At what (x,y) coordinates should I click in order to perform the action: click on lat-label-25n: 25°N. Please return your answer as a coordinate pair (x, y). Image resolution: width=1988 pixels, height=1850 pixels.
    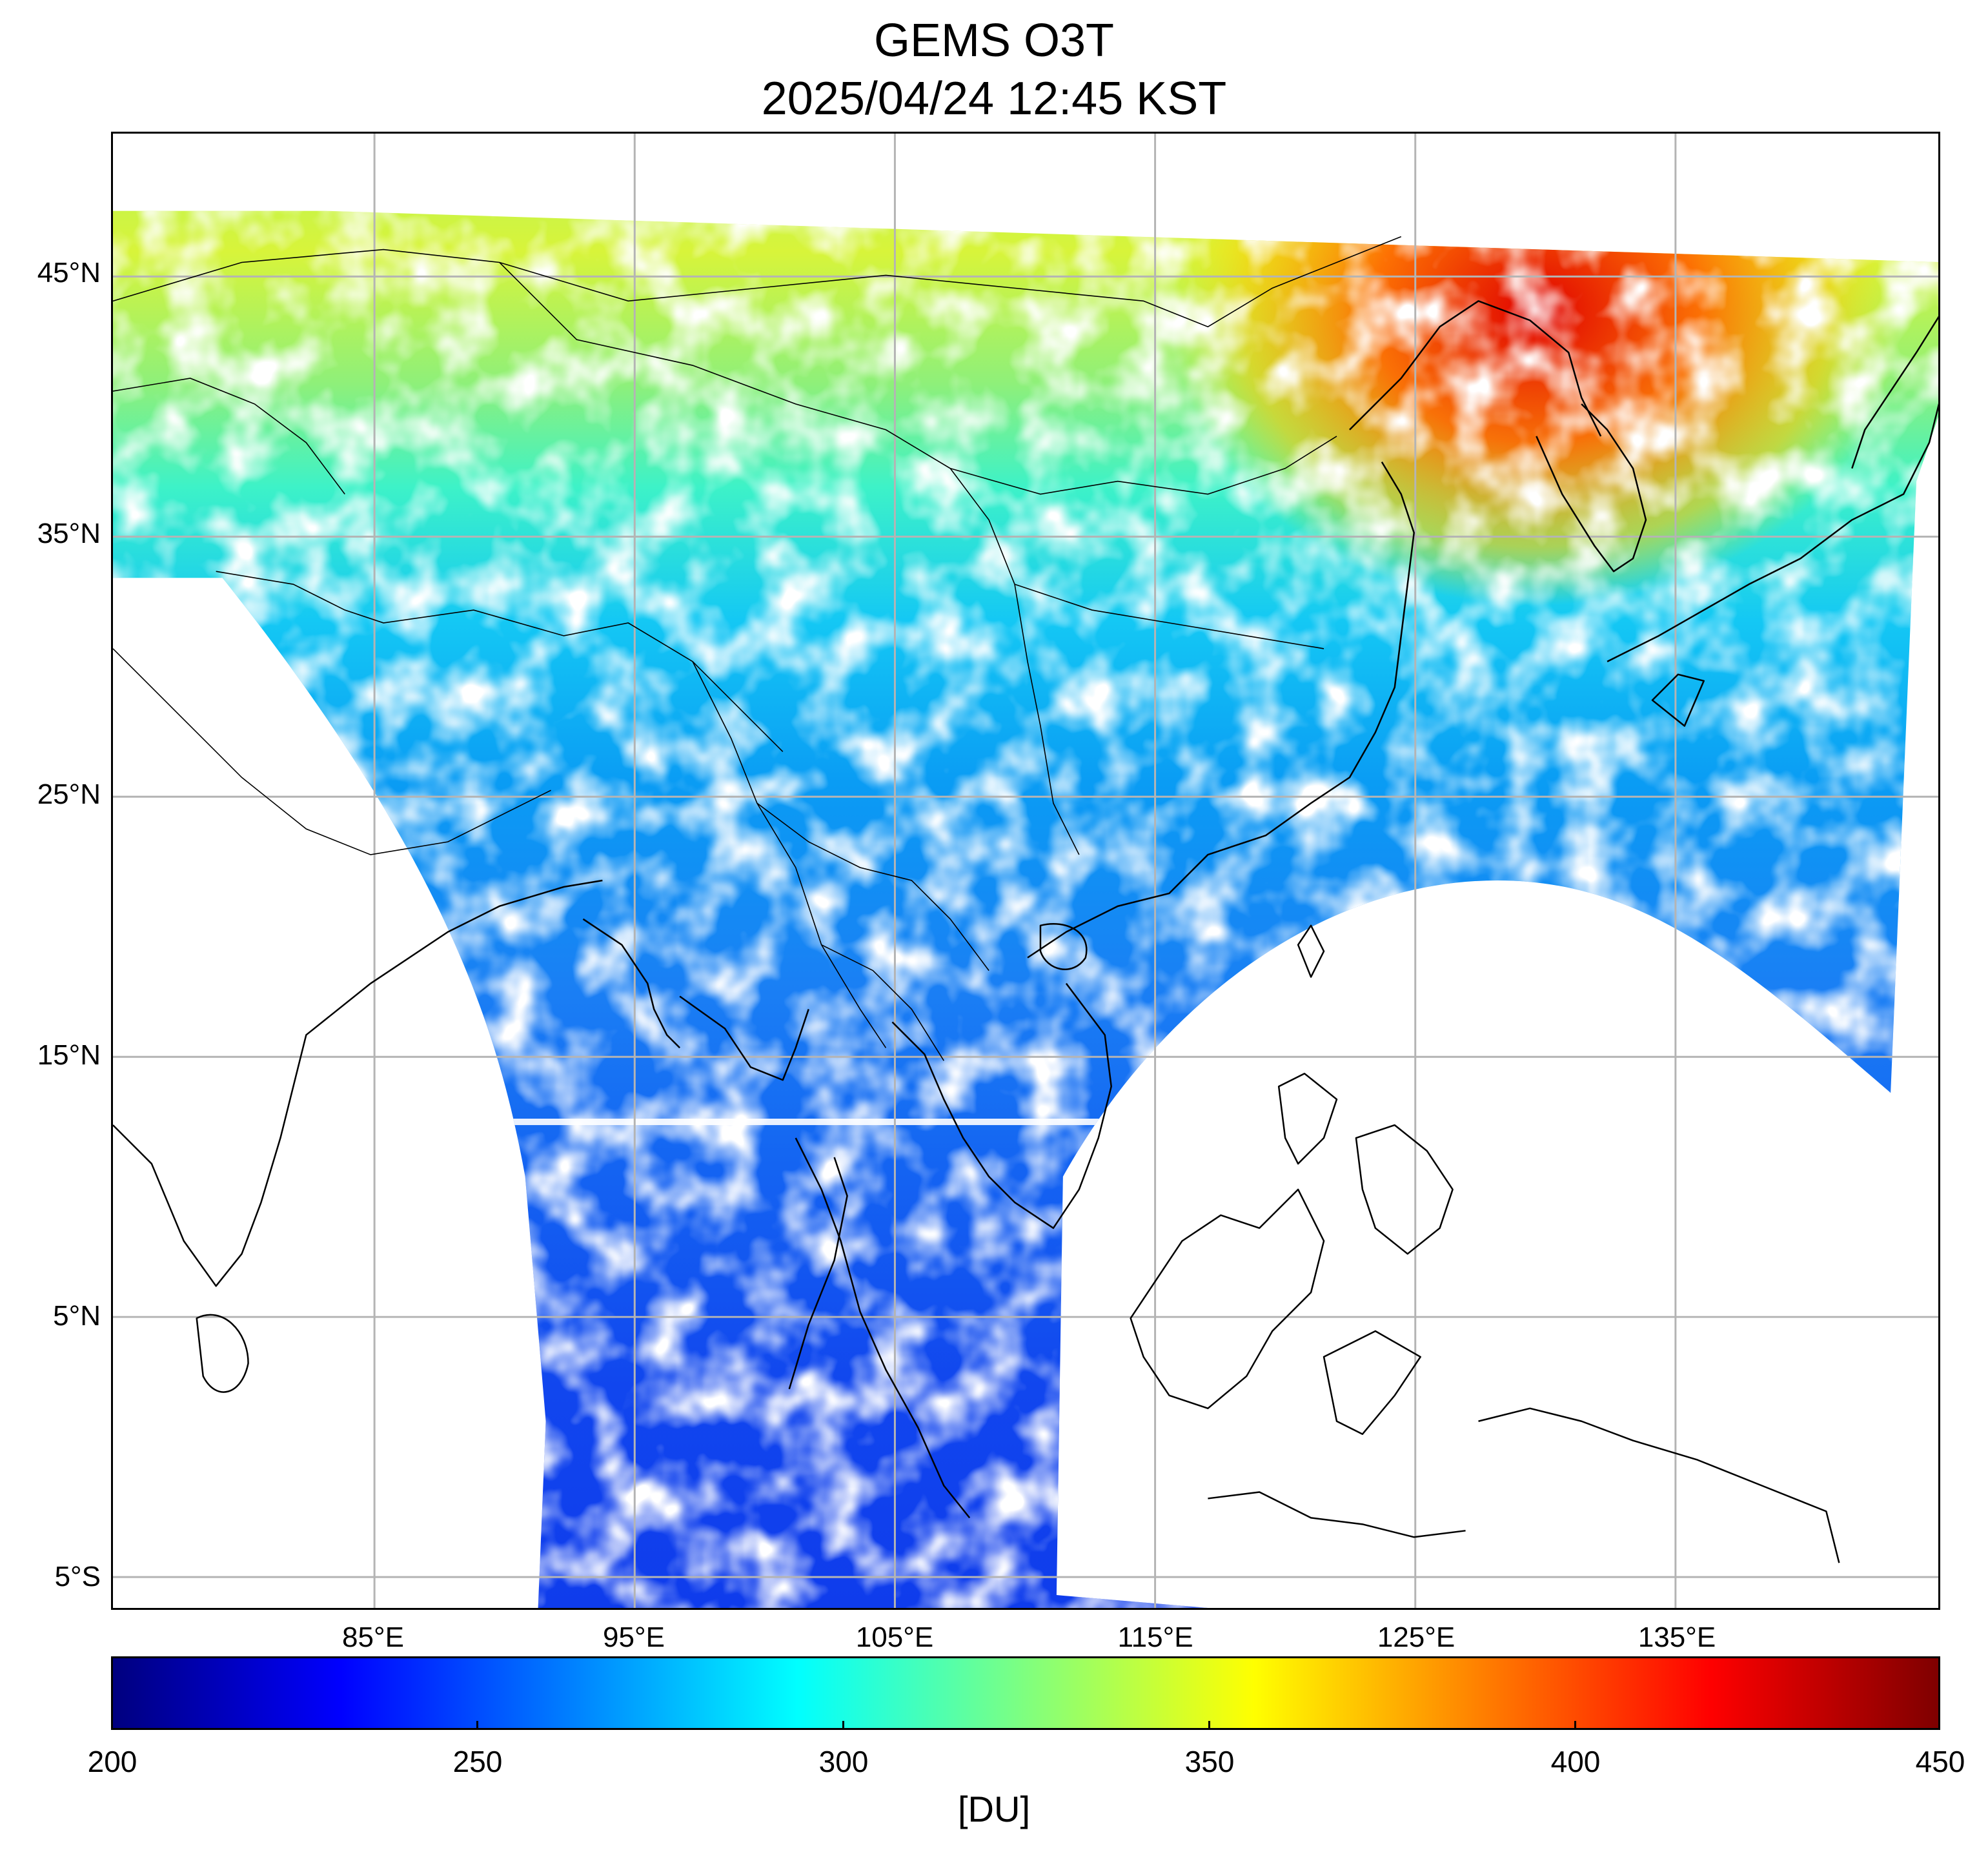
    Looking at the image, I should click on (69, 794).